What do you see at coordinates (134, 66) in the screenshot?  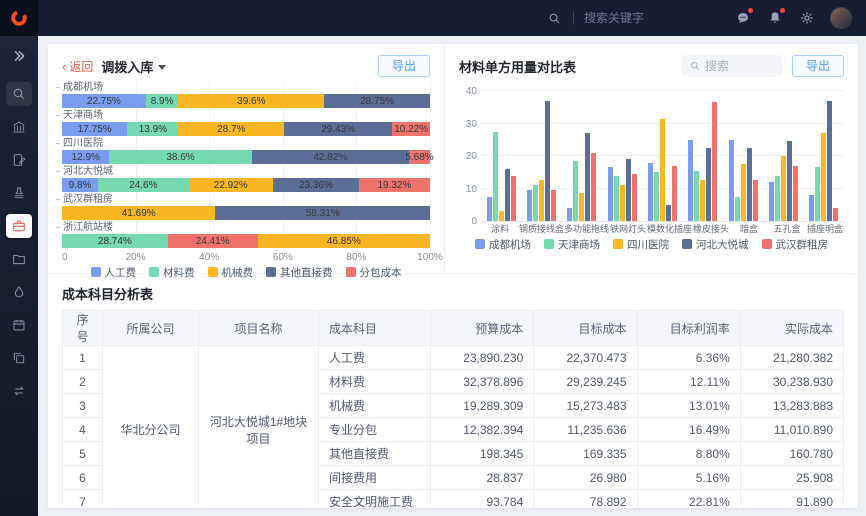 I see `breadcrumb-title: 调拨入库` at bounding box center [134, 66].